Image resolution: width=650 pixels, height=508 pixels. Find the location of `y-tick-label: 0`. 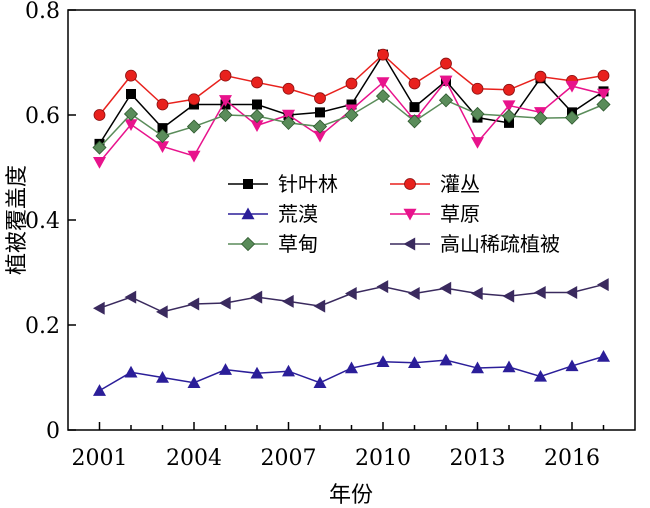

y-tick-label: 0 is located at coordinates (53, 431).